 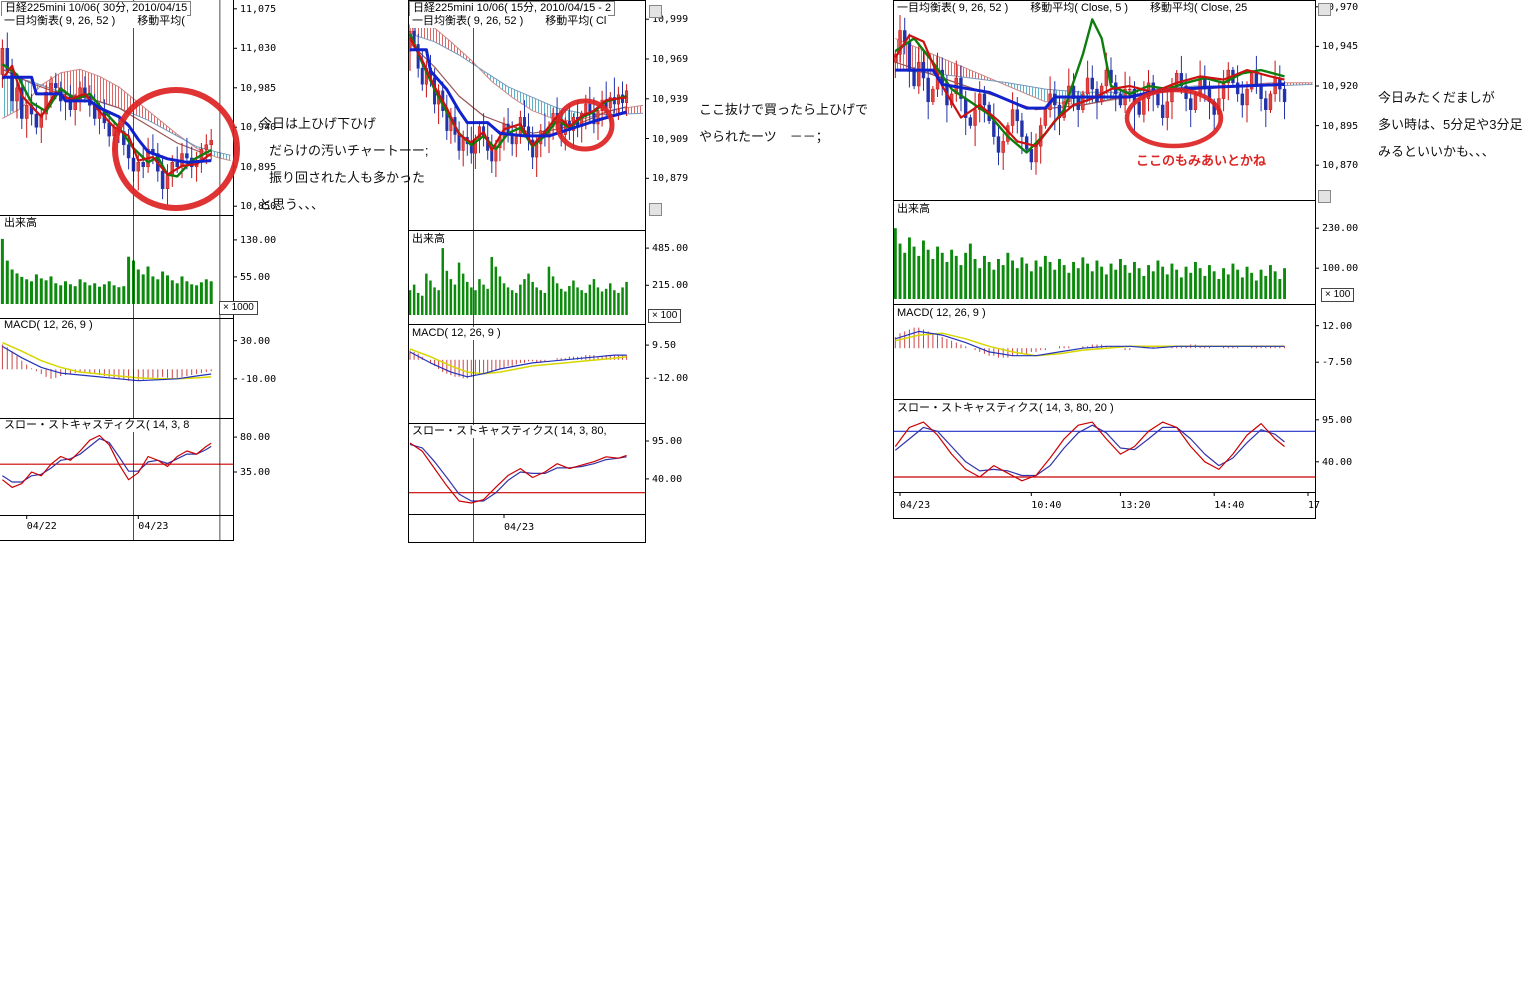 I want to click on stochastics-section-label: スロー・ストキャスティクス( 14, 3, 80, 20 ), so click(x=1005, y=408).